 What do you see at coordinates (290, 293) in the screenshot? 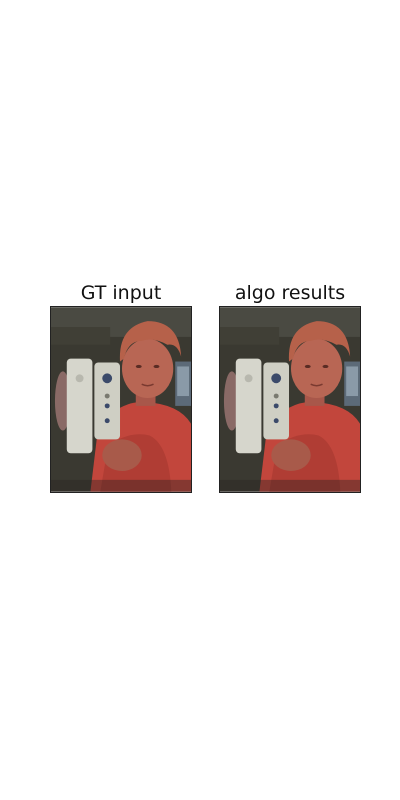
I see `panel-title-algo-results: algo results` at bounding box center [290, 293].